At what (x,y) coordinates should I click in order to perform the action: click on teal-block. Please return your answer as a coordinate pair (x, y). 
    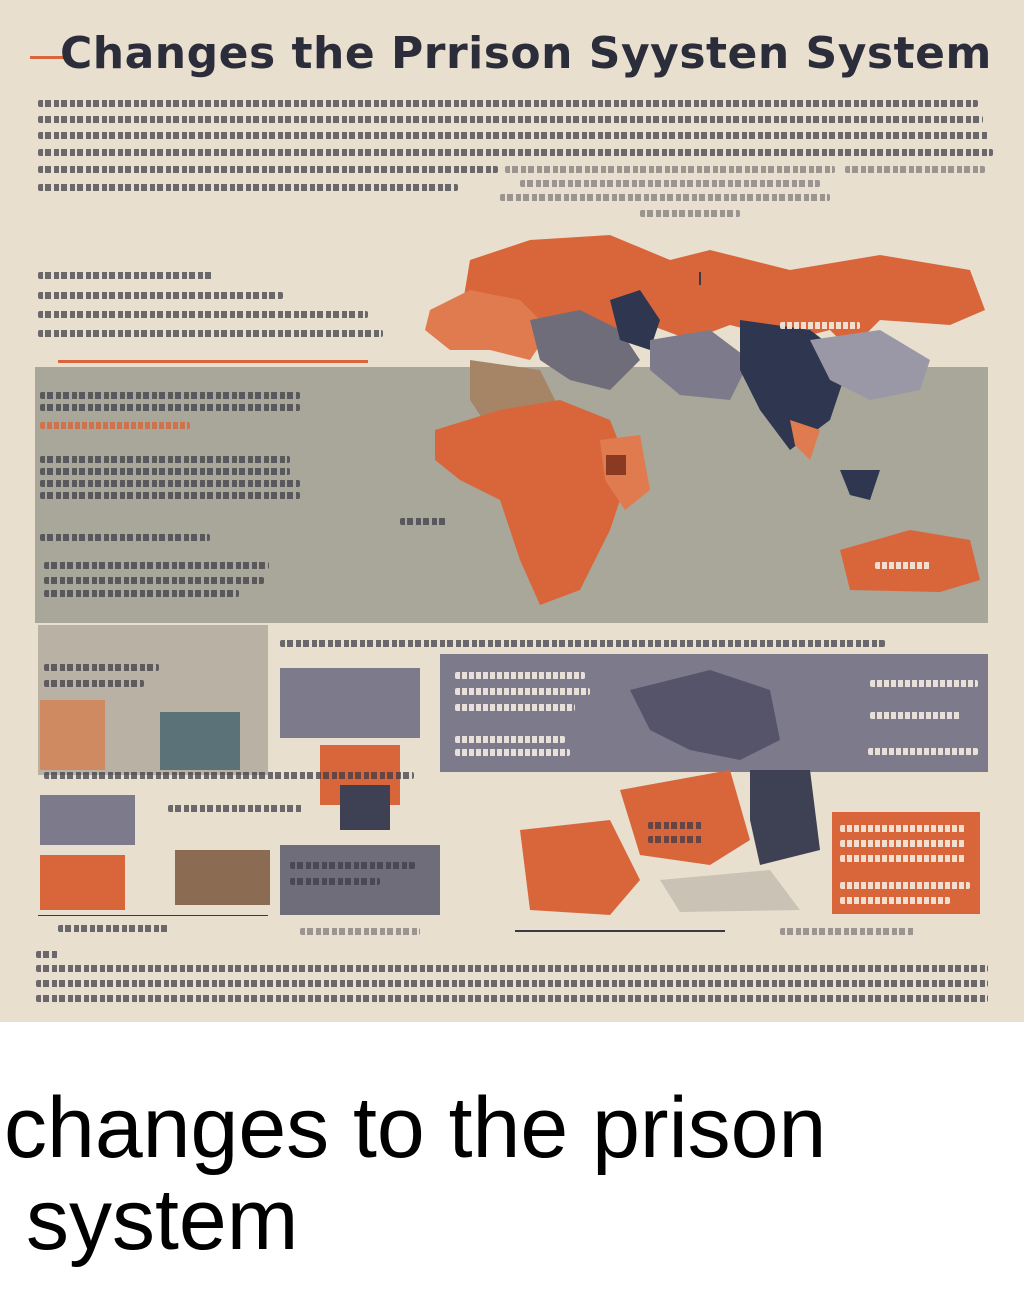
    Looking at the image, I should click on (200, 741).